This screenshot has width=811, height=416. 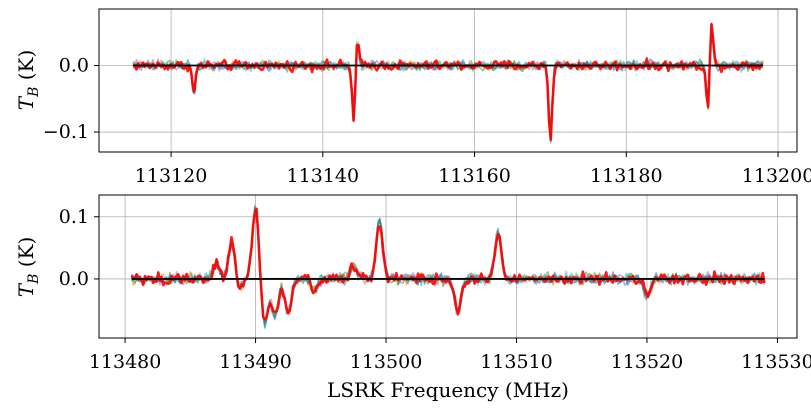 I want to click on y-tick-label-top-0: −0.1, so click(x=66, y=132).